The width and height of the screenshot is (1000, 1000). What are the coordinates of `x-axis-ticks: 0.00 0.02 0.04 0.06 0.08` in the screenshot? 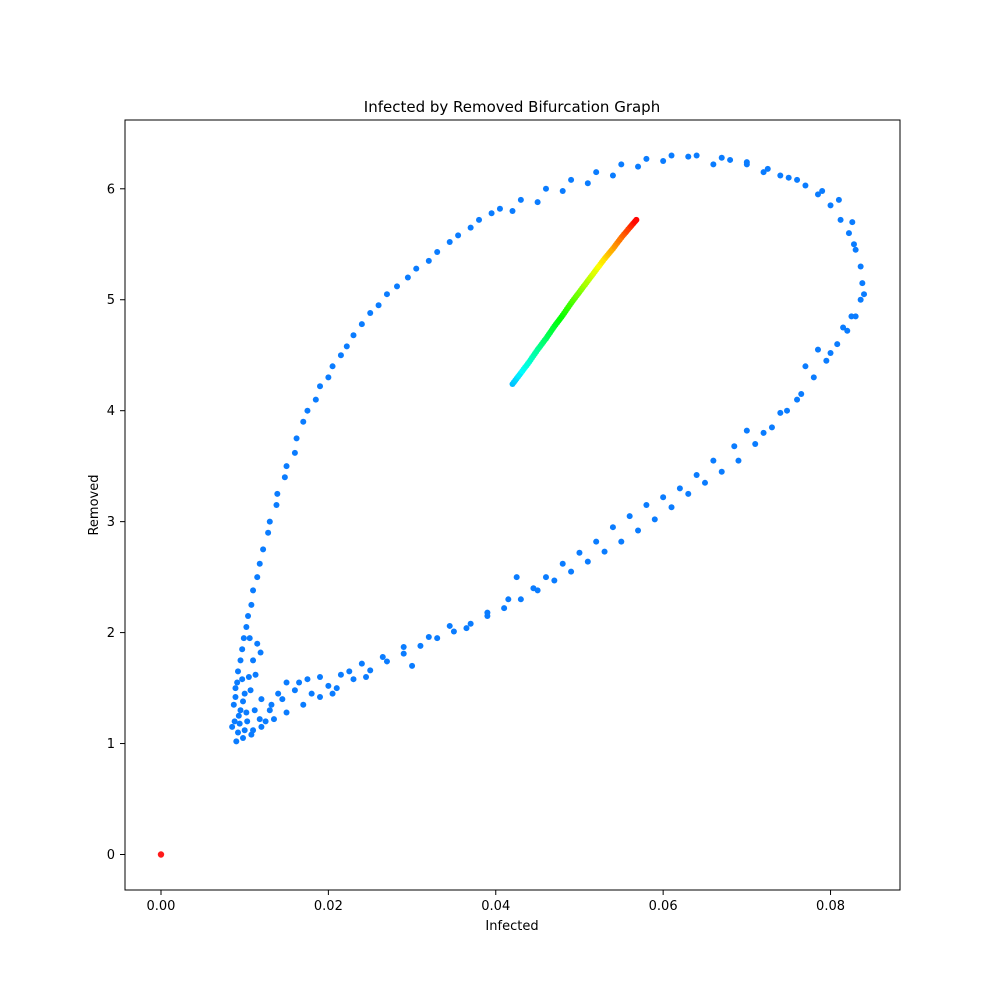 It's located at (496, 902).